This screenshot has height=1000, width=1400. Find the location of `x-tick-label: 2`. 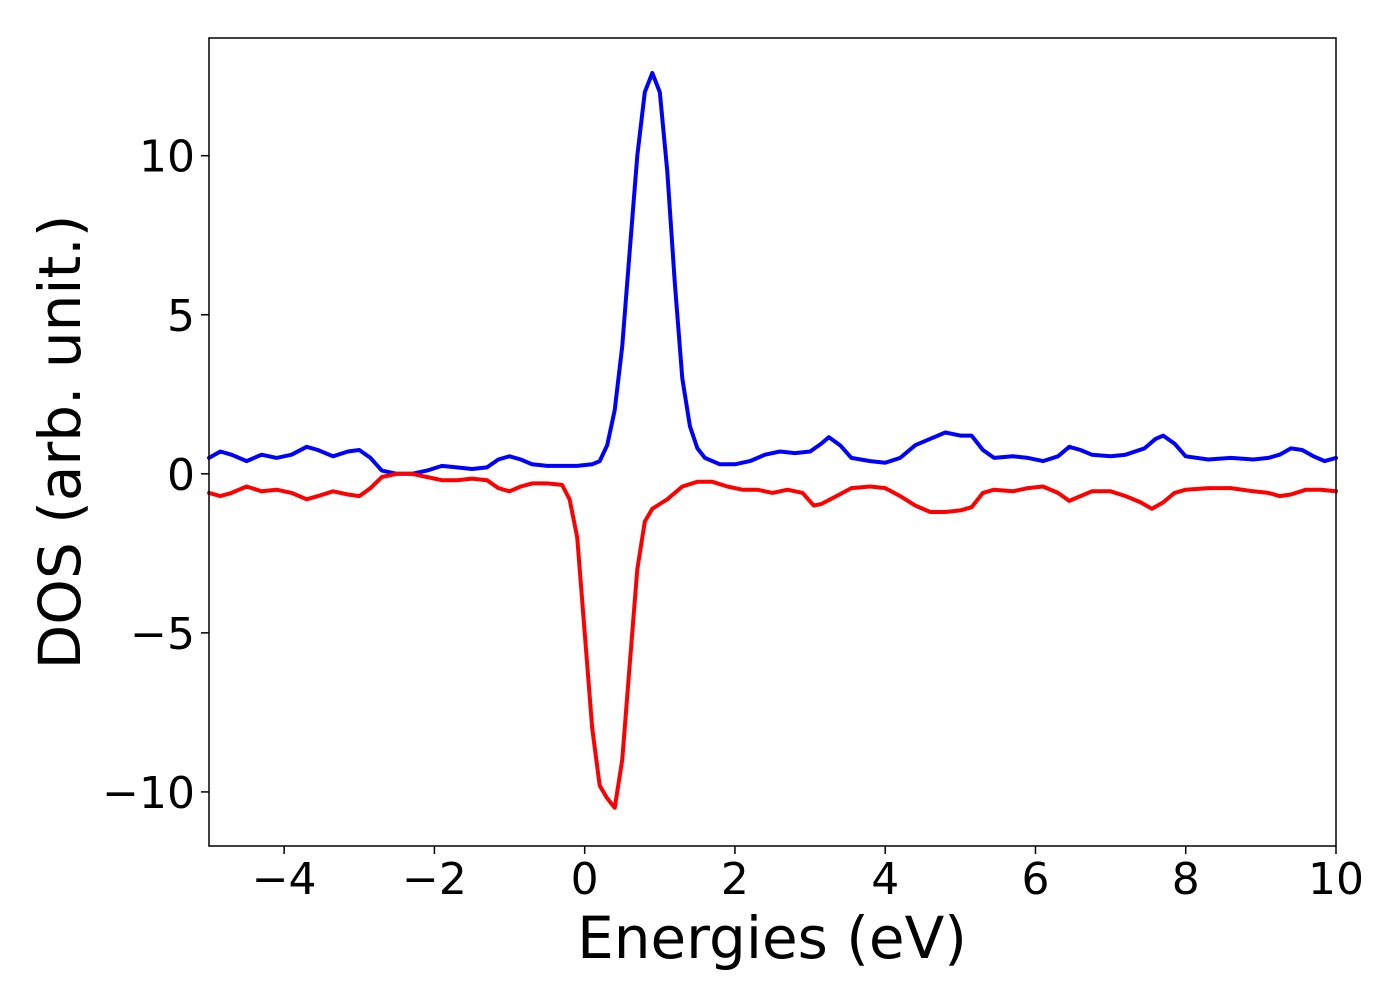

x-tick-label: 2 is located at coordinates (735, 879).